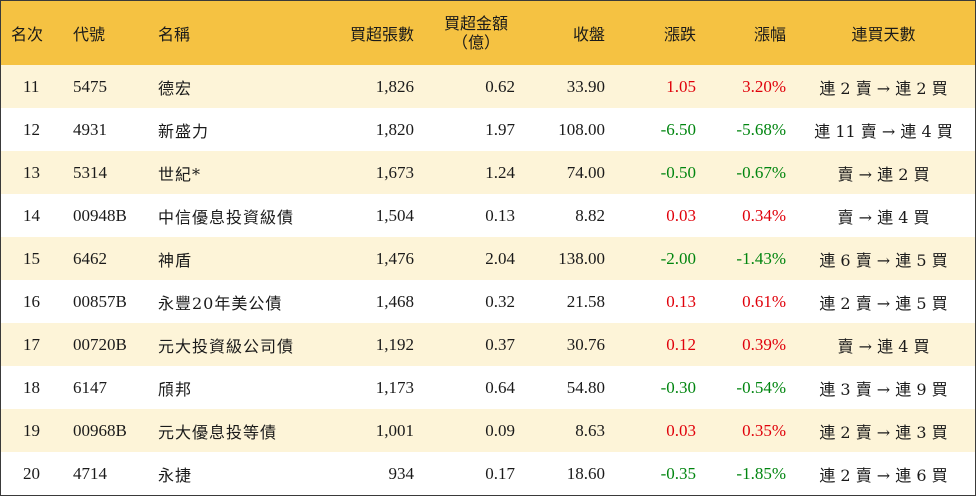  What do you see at coordinates (883, 88) in the screenshot?
I see `cell-streak: 連 2 賣 → 連 2 買` at bounding box center [883, 88].